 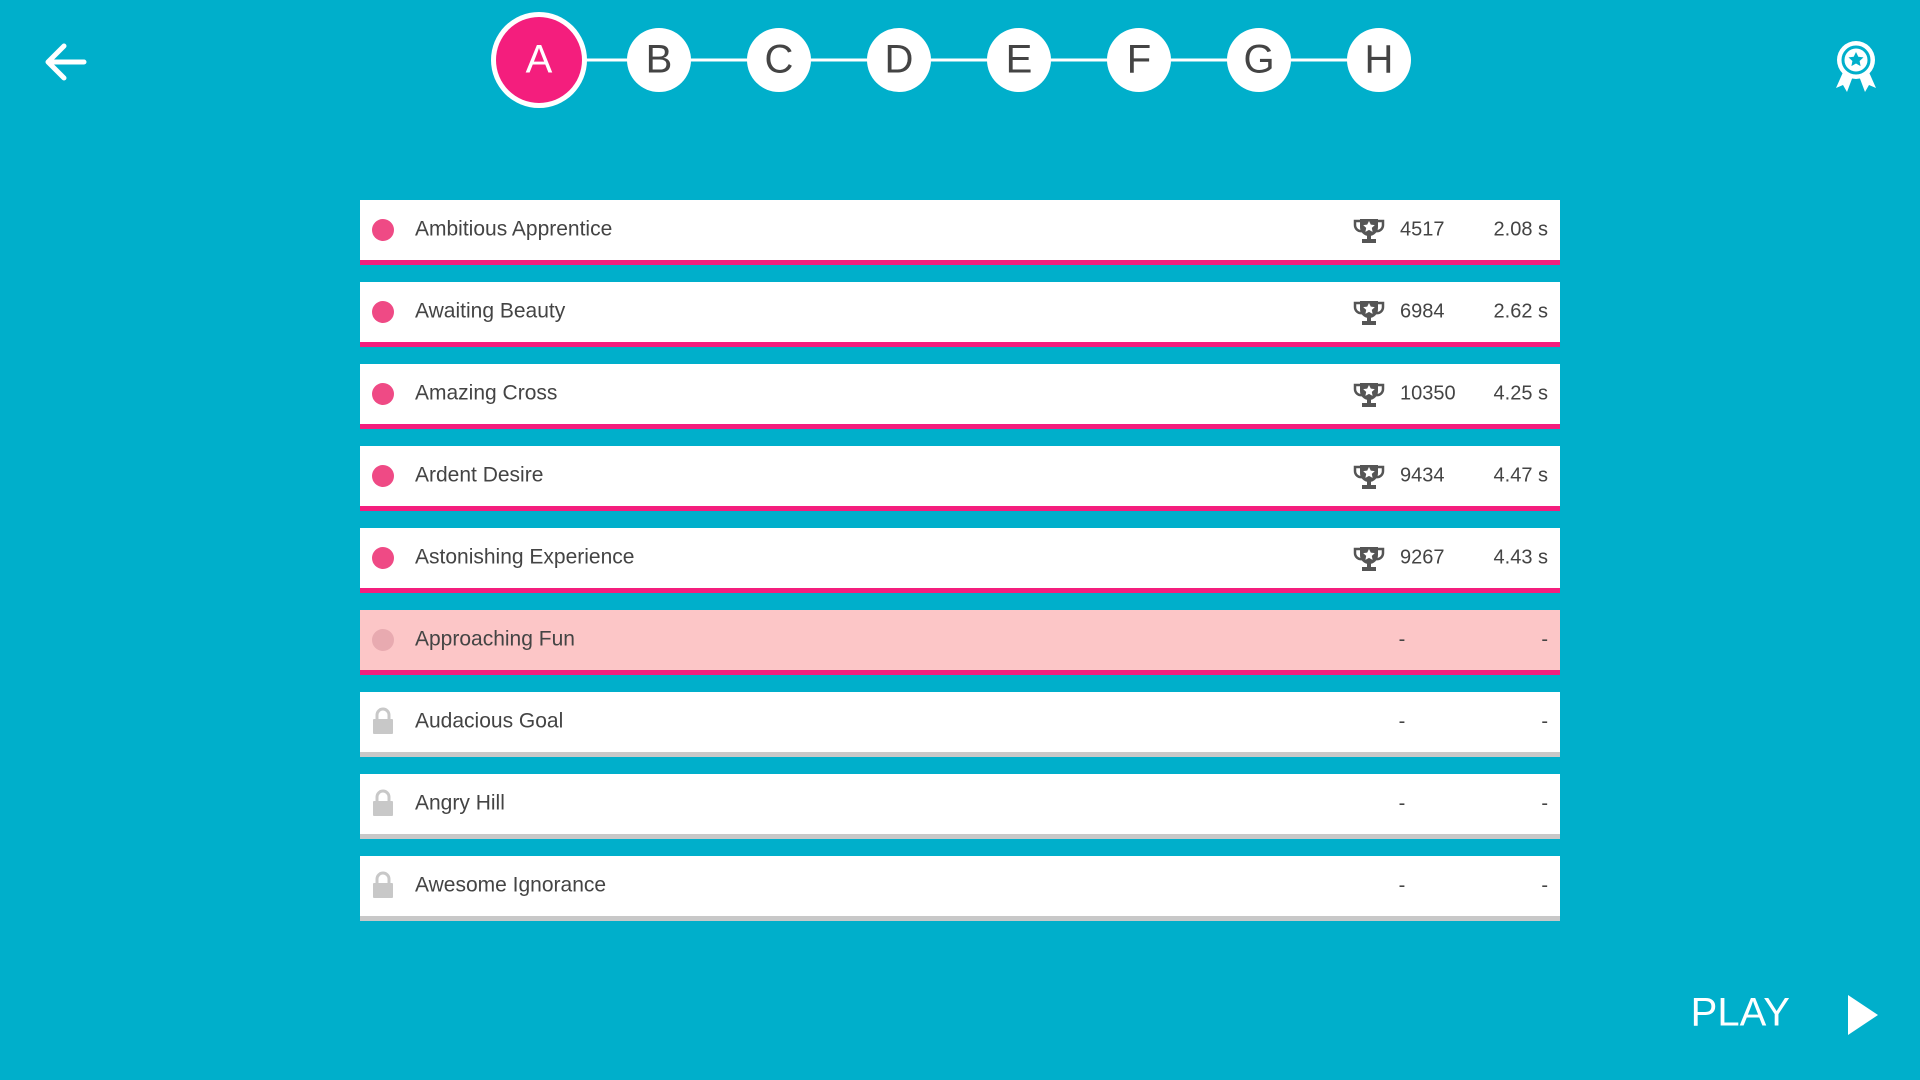 I want to click on tab-label: A, so click(x=539, y=60).